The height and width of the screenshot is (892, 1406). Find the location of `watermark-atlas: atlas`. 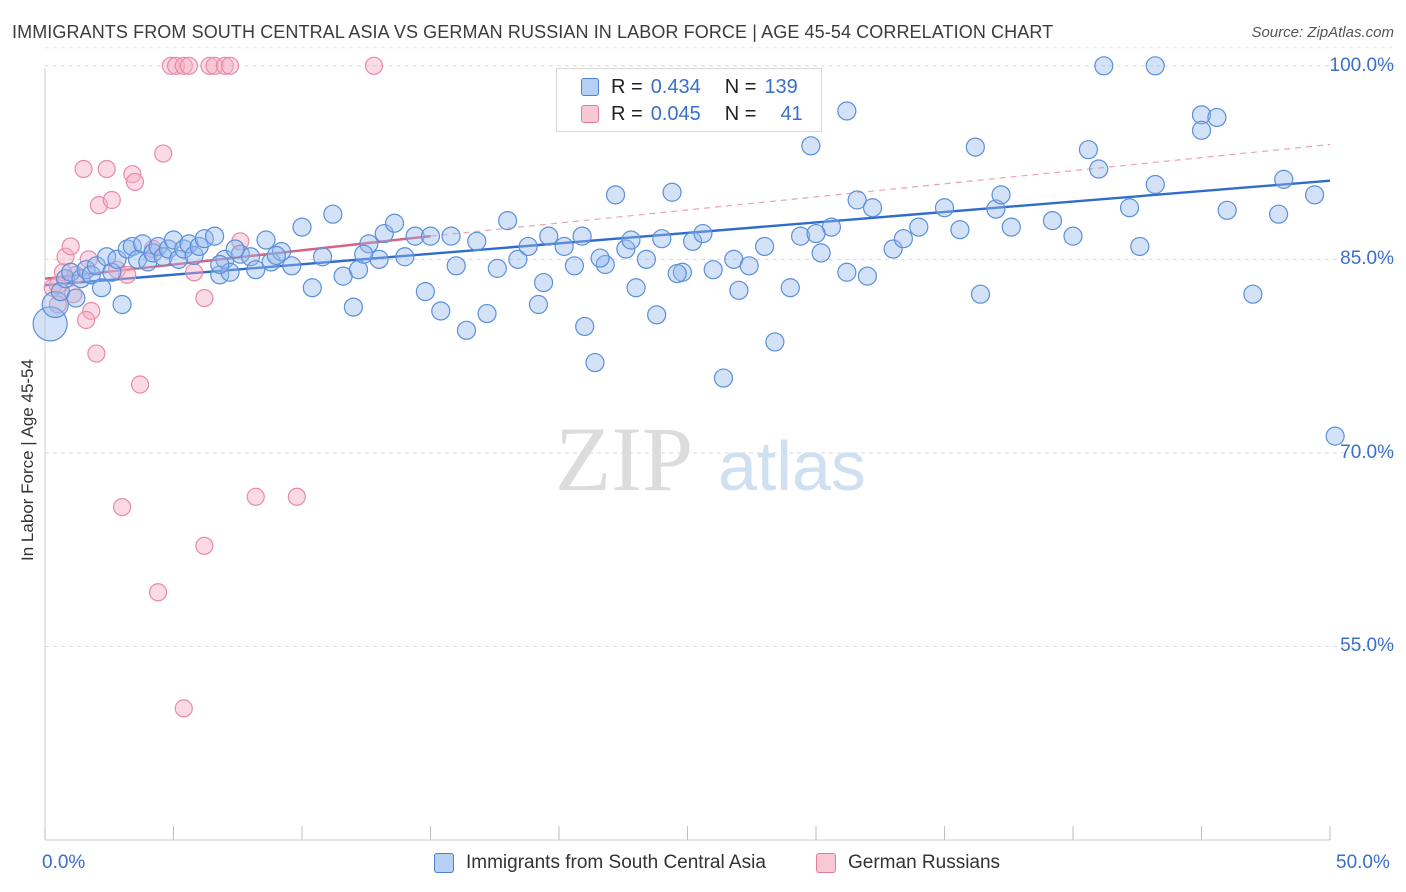

watermark-atlas: atlas is located at coordinates (792, 466).